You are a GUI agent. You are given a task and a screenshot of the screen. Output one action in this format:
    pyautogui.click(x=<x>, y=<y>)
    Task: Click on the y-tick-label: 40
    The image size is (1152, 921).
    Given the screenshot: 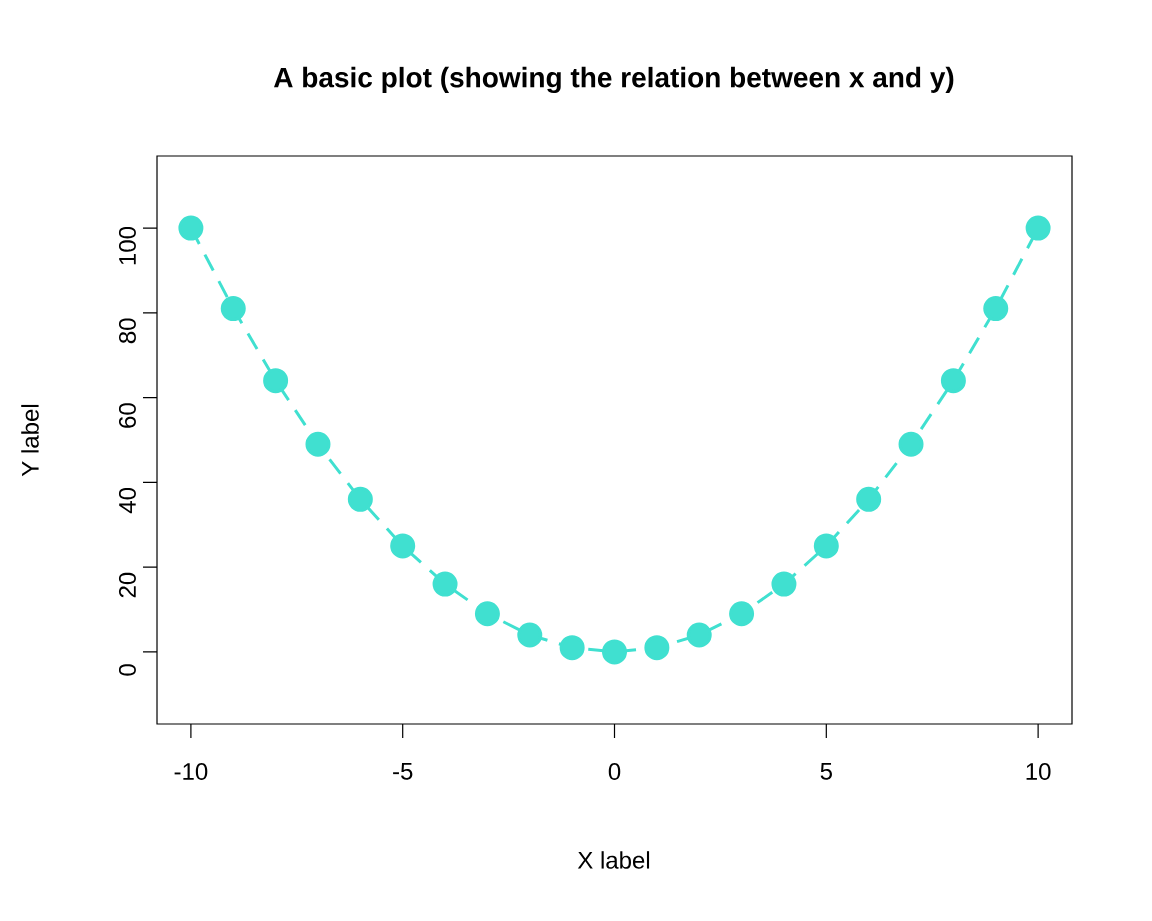 What is the action you would take?
    pyautogui.click(x=127, y=500)
    